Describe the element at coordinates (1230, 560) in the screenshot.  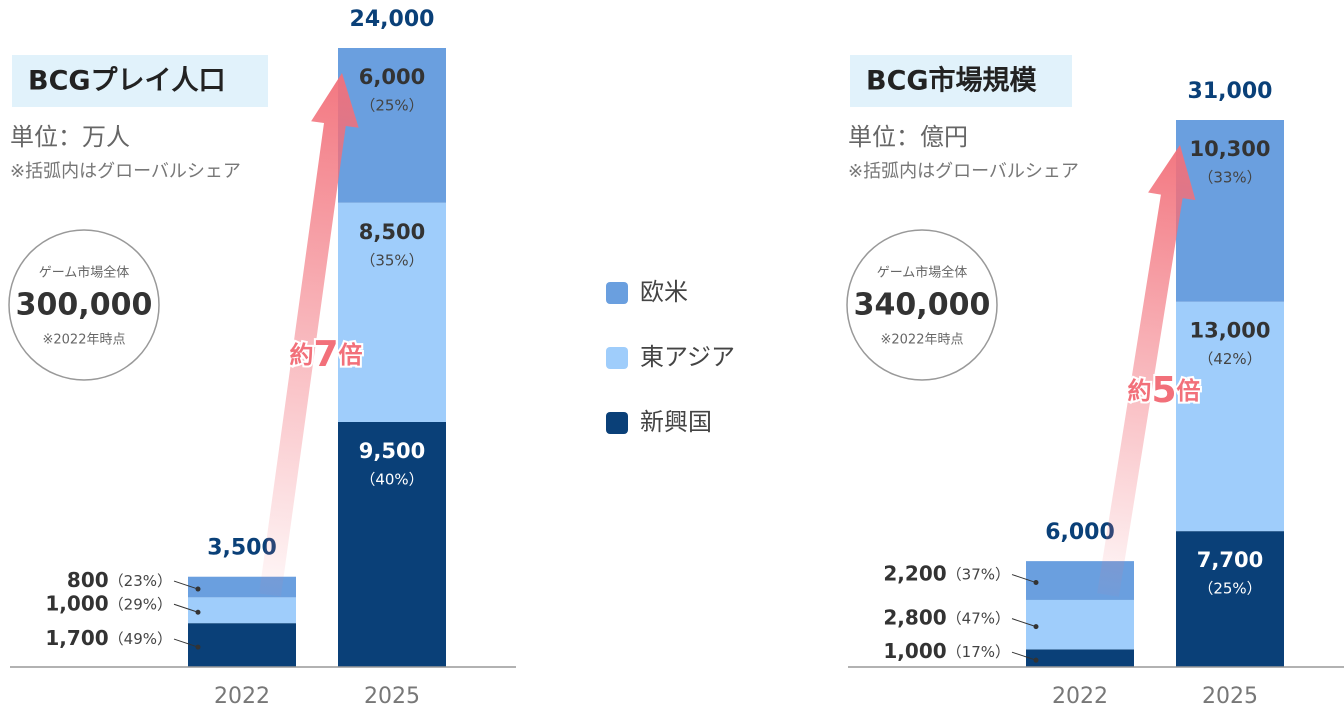
I see `value-label: 7,700` at that location.